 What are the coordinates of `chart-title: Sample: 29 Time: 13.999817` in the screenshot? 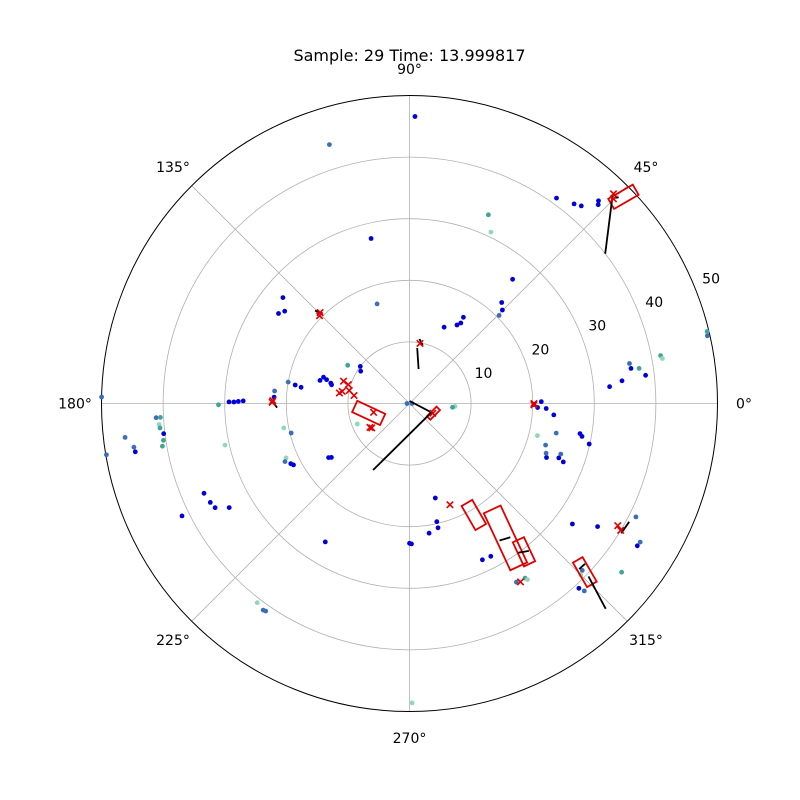 It's located at (409, 55).